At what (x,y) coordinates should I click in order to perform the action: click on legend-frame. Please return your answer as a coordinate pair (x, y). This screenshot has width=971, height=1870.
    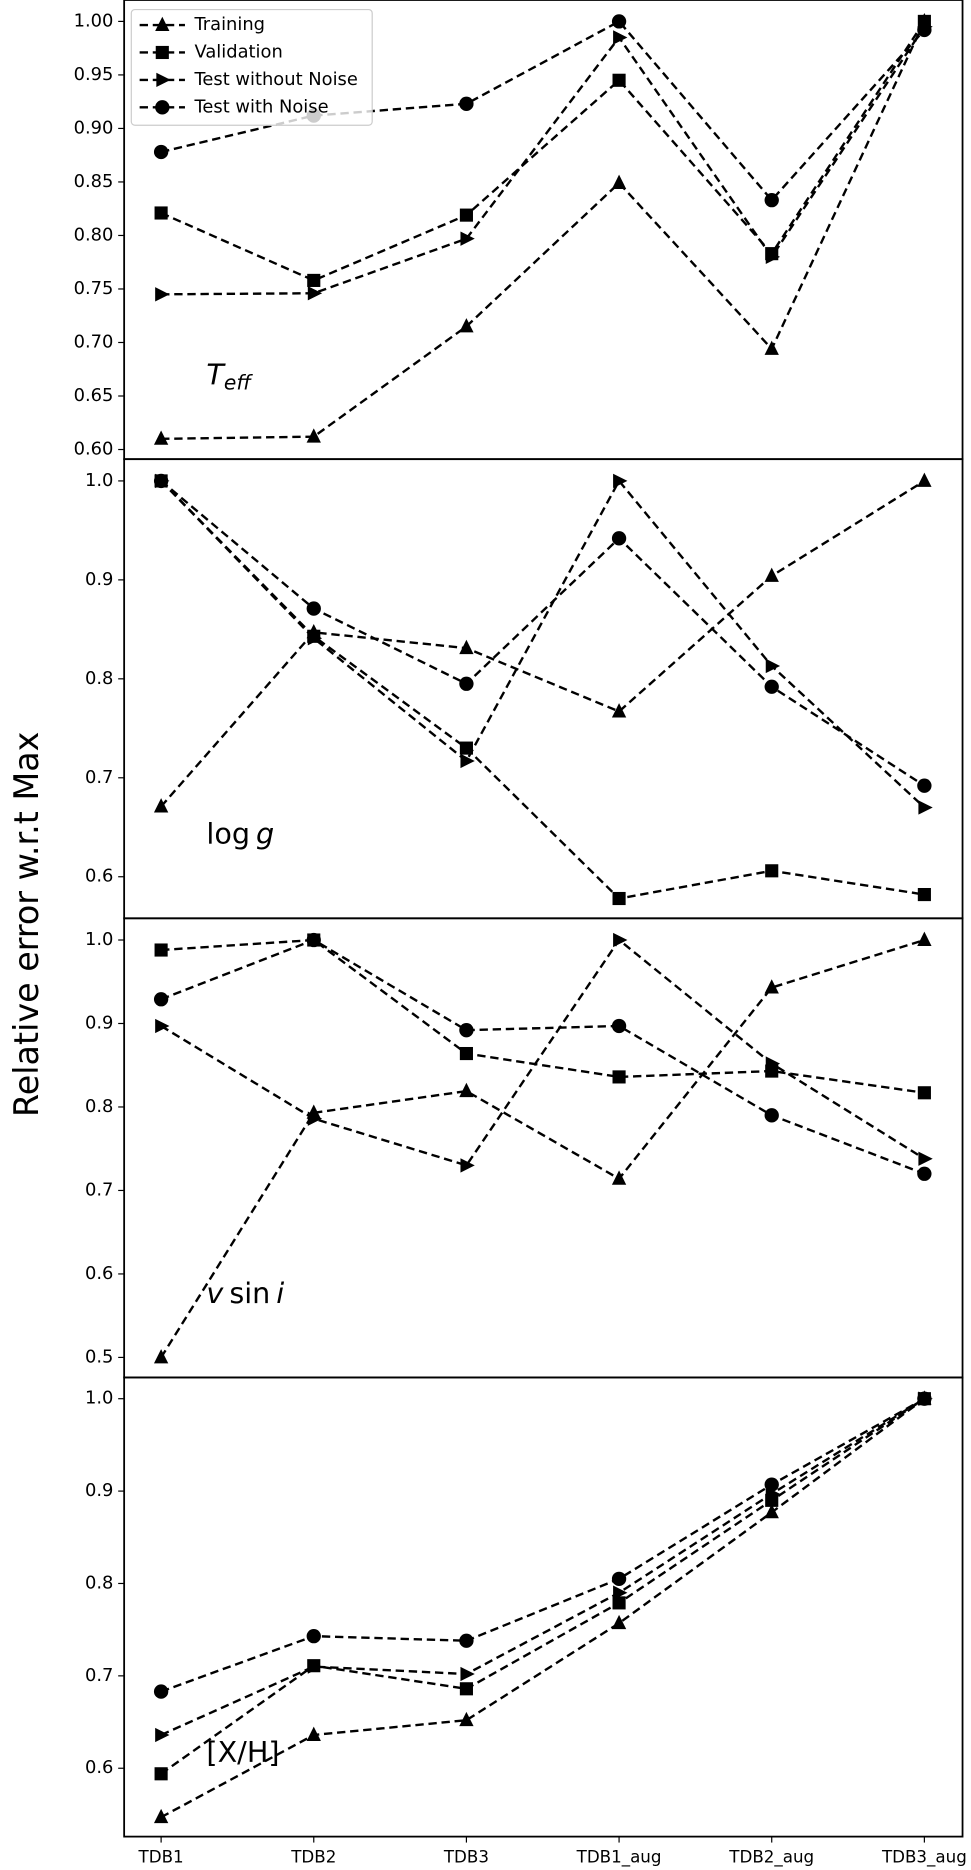
    Looking at the image, I should click on (251, 67).